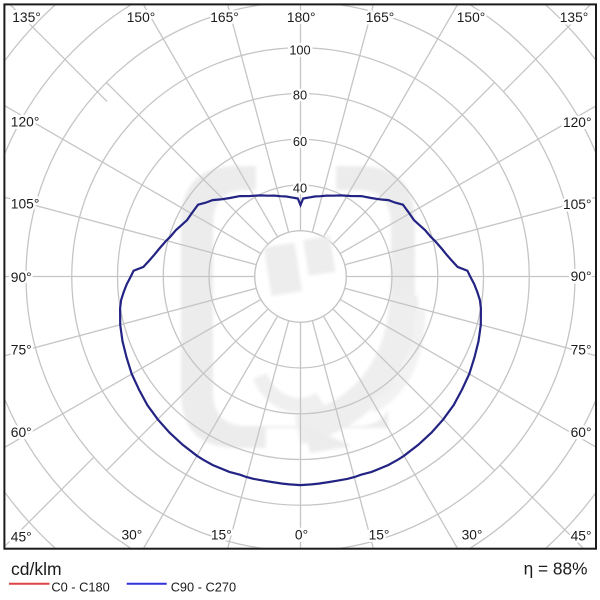  What do you see at coordinates (299, 50) in the screenshot?
I see `svg-text: 100` at bounding box center [299, 50].